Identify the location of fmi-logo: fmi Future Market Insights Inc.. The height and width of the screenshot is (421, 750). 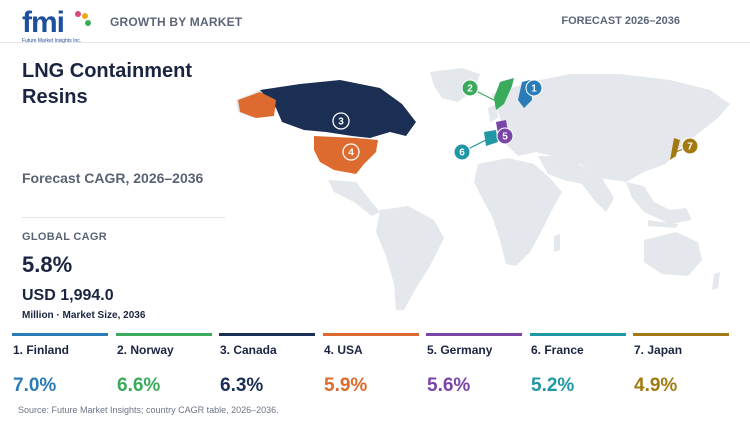
(58, 25).